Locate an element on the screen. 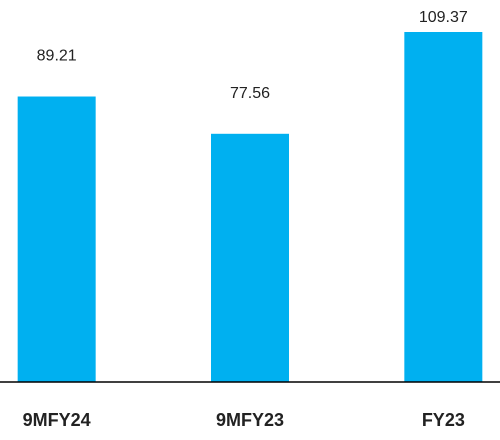 The image size is (500, 440). x-tick-label: 9MFY24 is located at coordinates (57, 420).